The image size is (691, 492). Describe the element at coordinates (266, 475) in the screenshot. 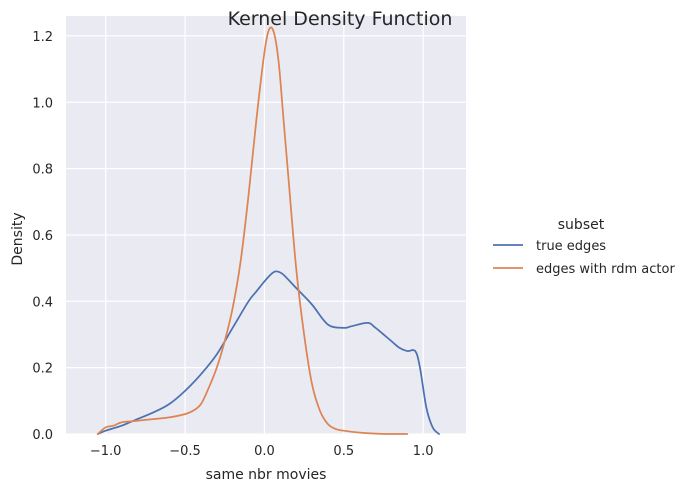

I see `x-axis-label: same nbr movies` at that location.